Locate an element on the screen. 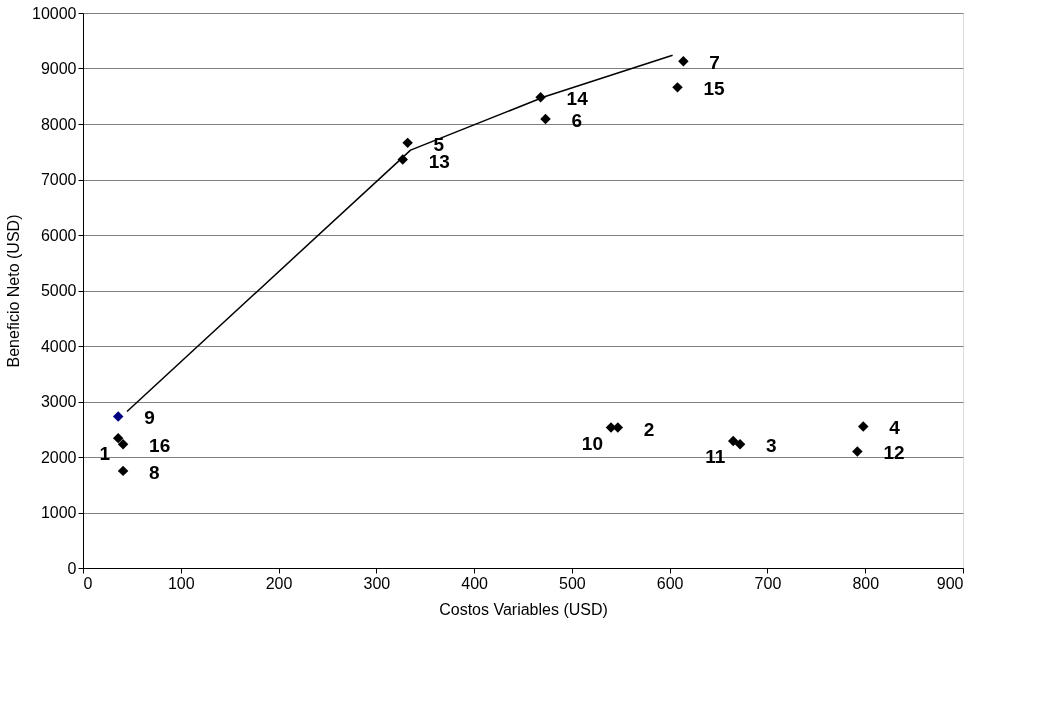 The width and height of the screenshot is (1059, 719). annotation: 3 is located at coordinates (771, 446).